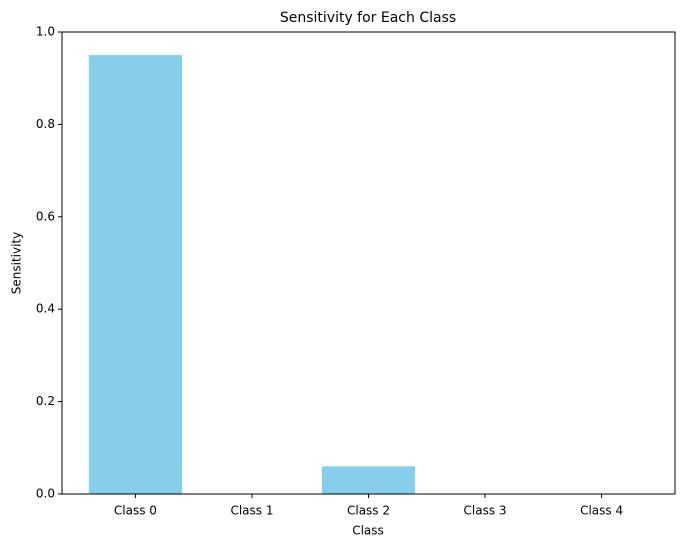  Describe the element at coordinates (601, 511) in the screenshot. I see `x-tick-label: Class 4` at that location.